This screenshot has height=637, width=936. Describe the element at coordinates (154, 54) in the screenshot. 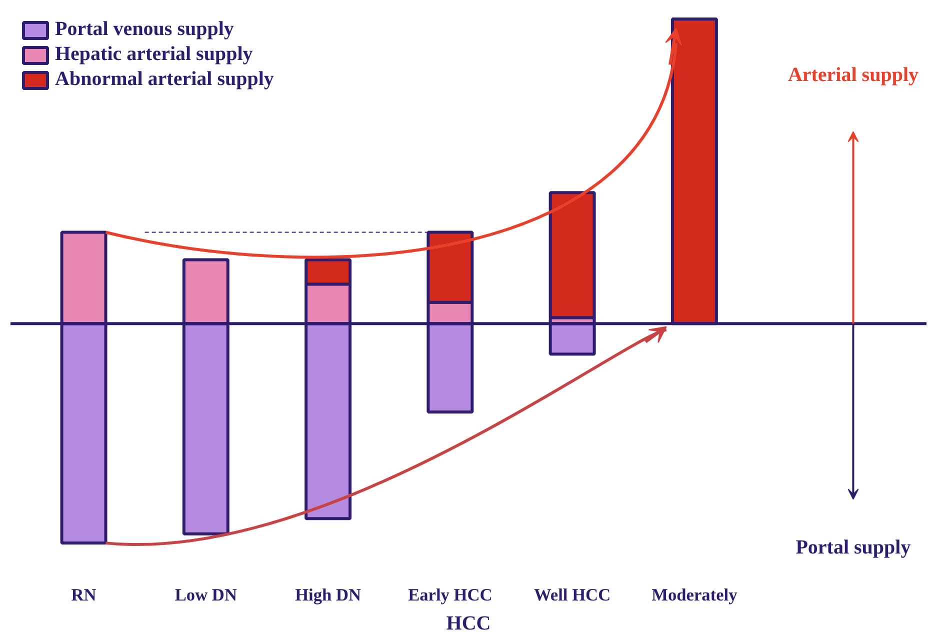

I see `legend-label: Hepatic arterial supply` at that location.